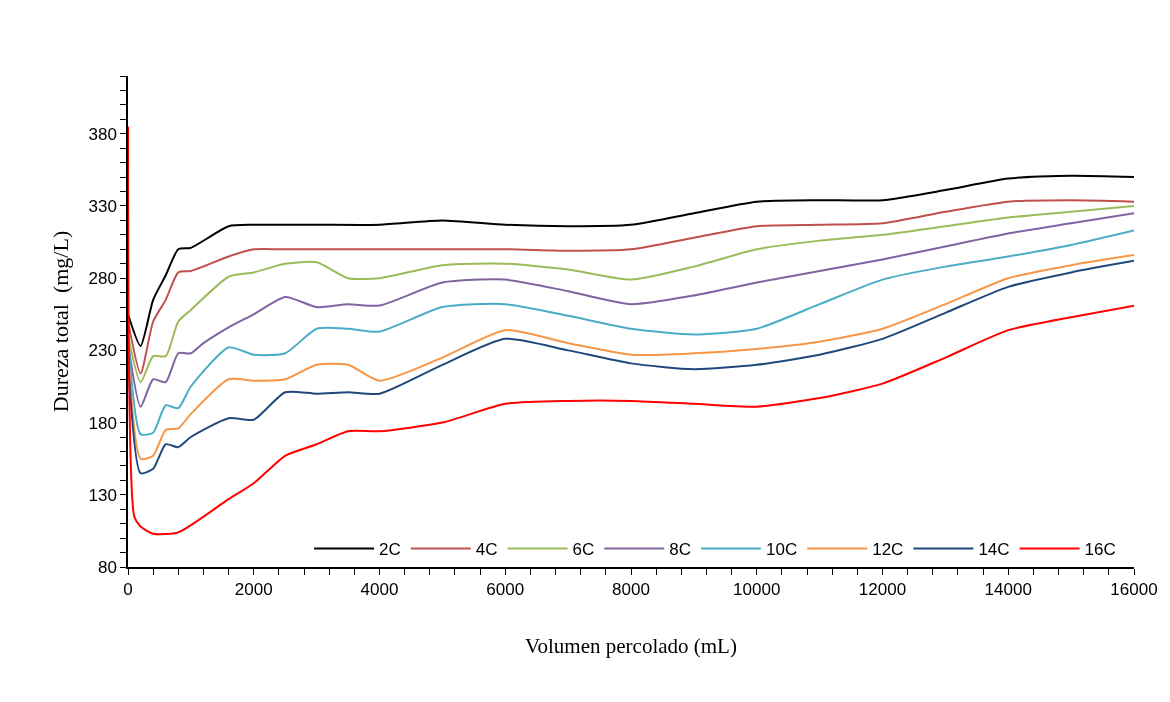 The width and height of the screenshot is (1170, 702). I want to click on legend-label: 2C, so click(390, 550).